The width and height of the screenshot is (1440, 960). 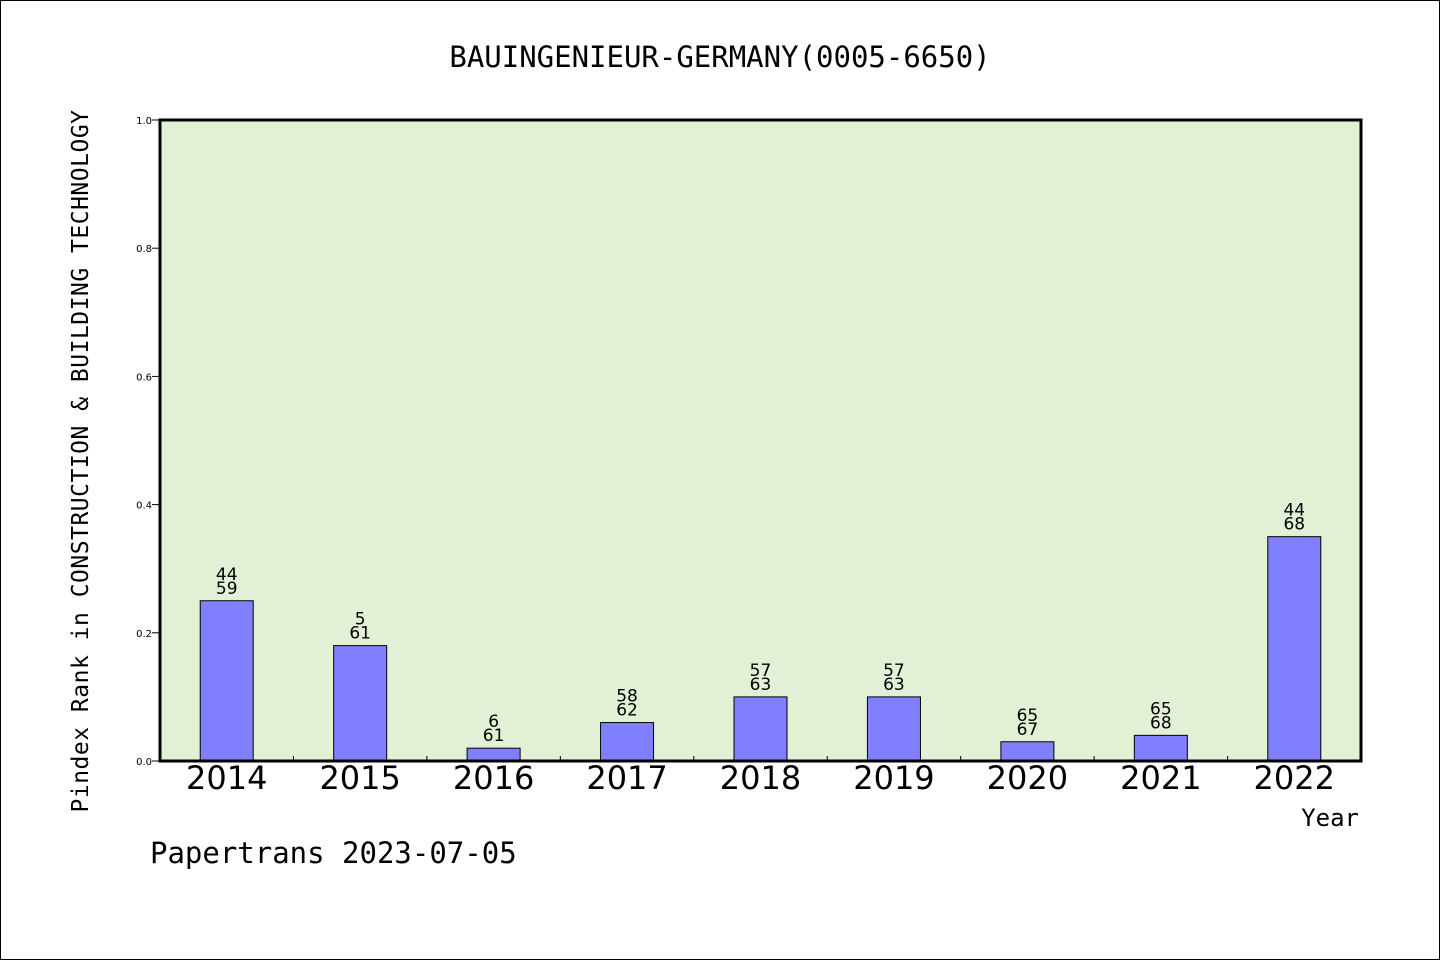 I want to click on bar-2020, so click(x=1027, y=751).